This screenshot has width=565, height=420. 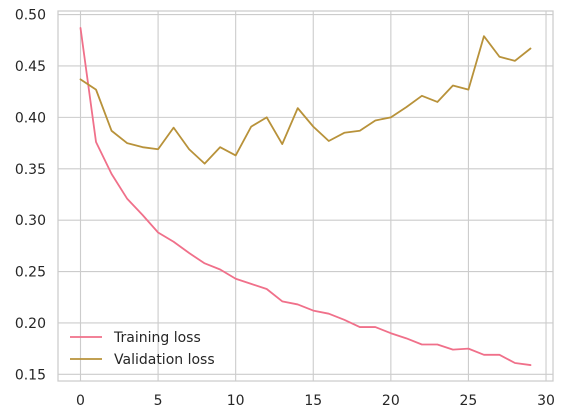 I want to click on x-tick-label: 10, so click(x=236, y=401).